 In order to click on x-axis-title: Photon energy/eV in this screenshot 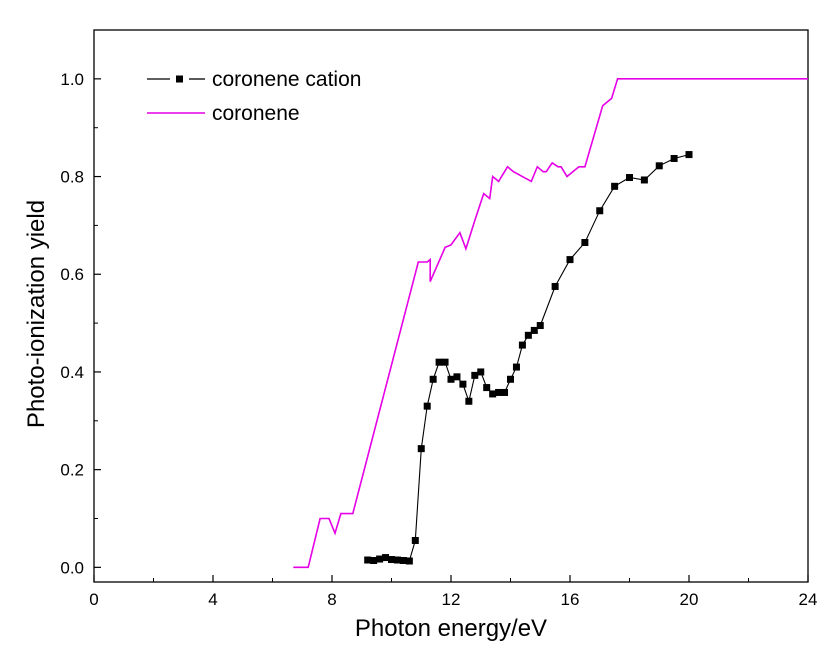, I will do `click(451, 628)`.